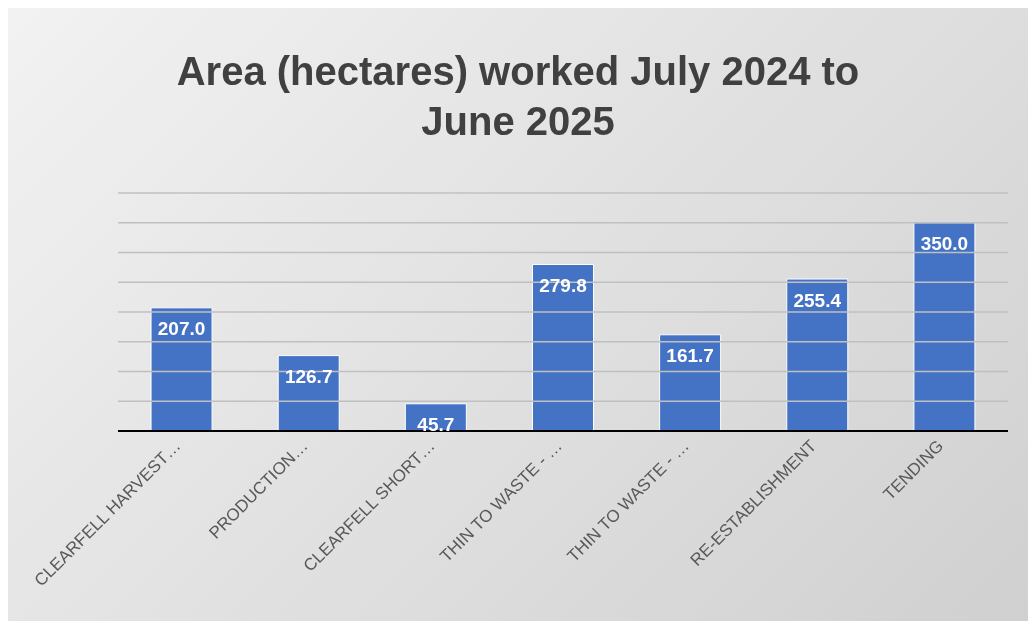  I want to click on data-label: 126.7, so click(308, 377).